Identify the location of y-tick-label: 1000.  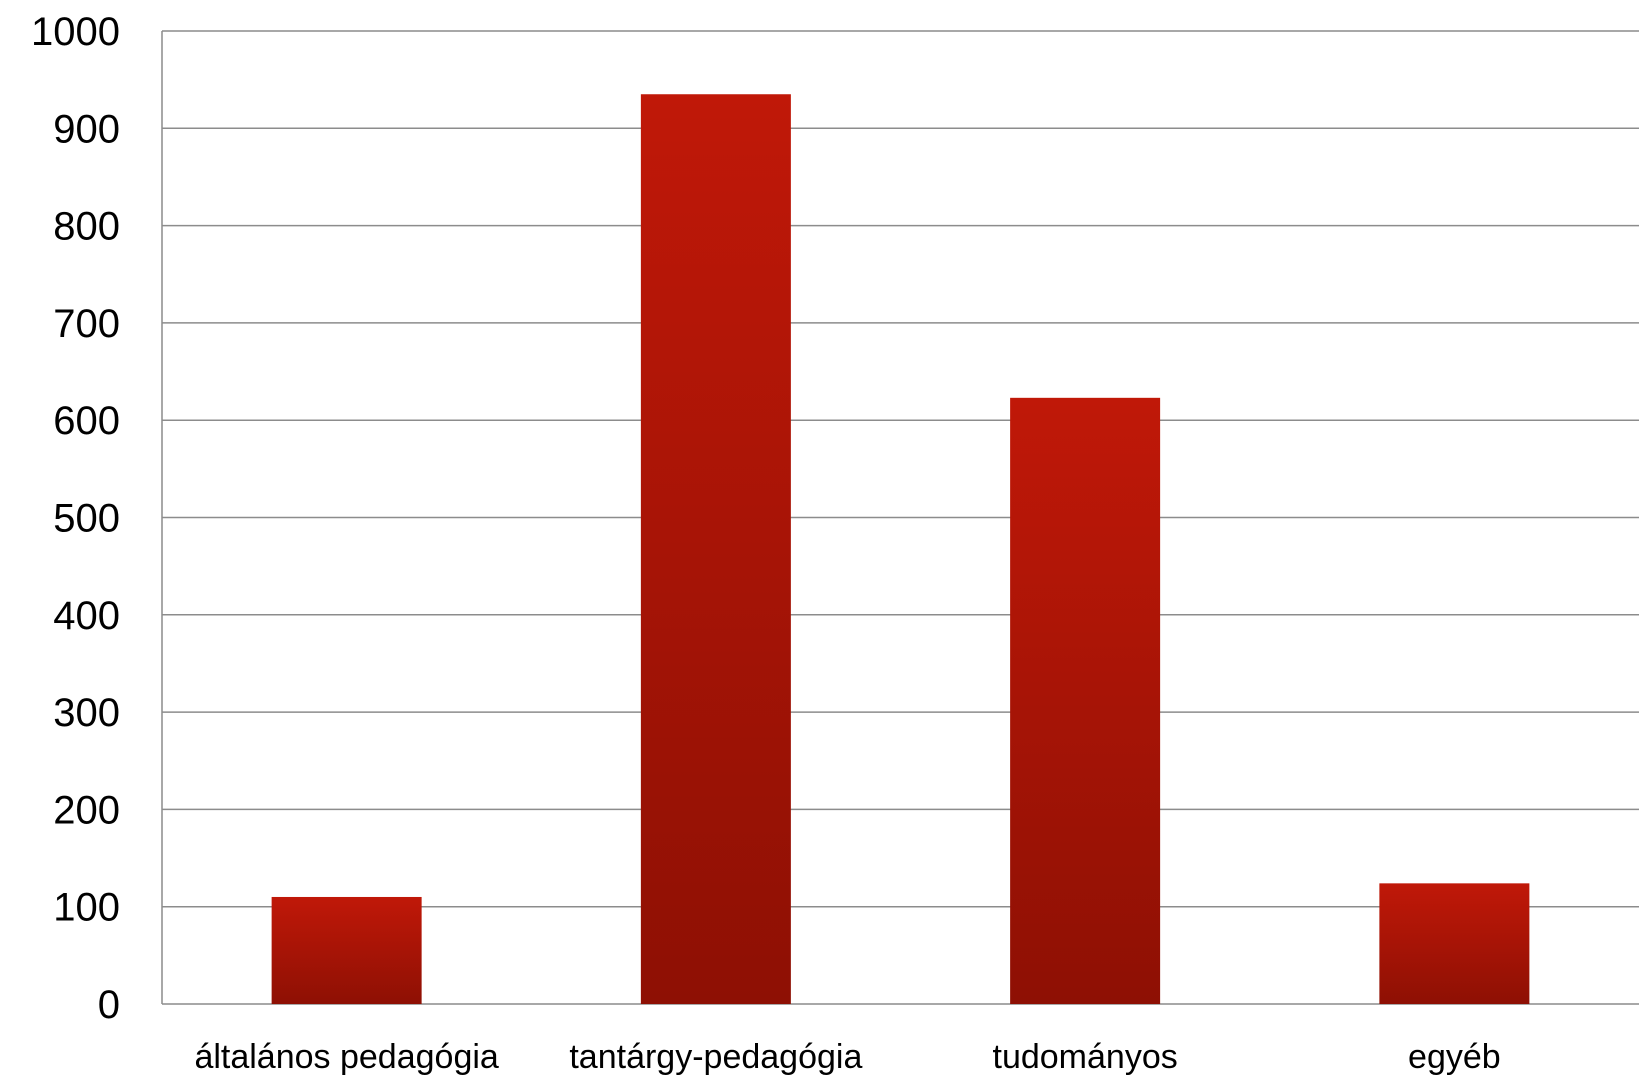
(75, 32).